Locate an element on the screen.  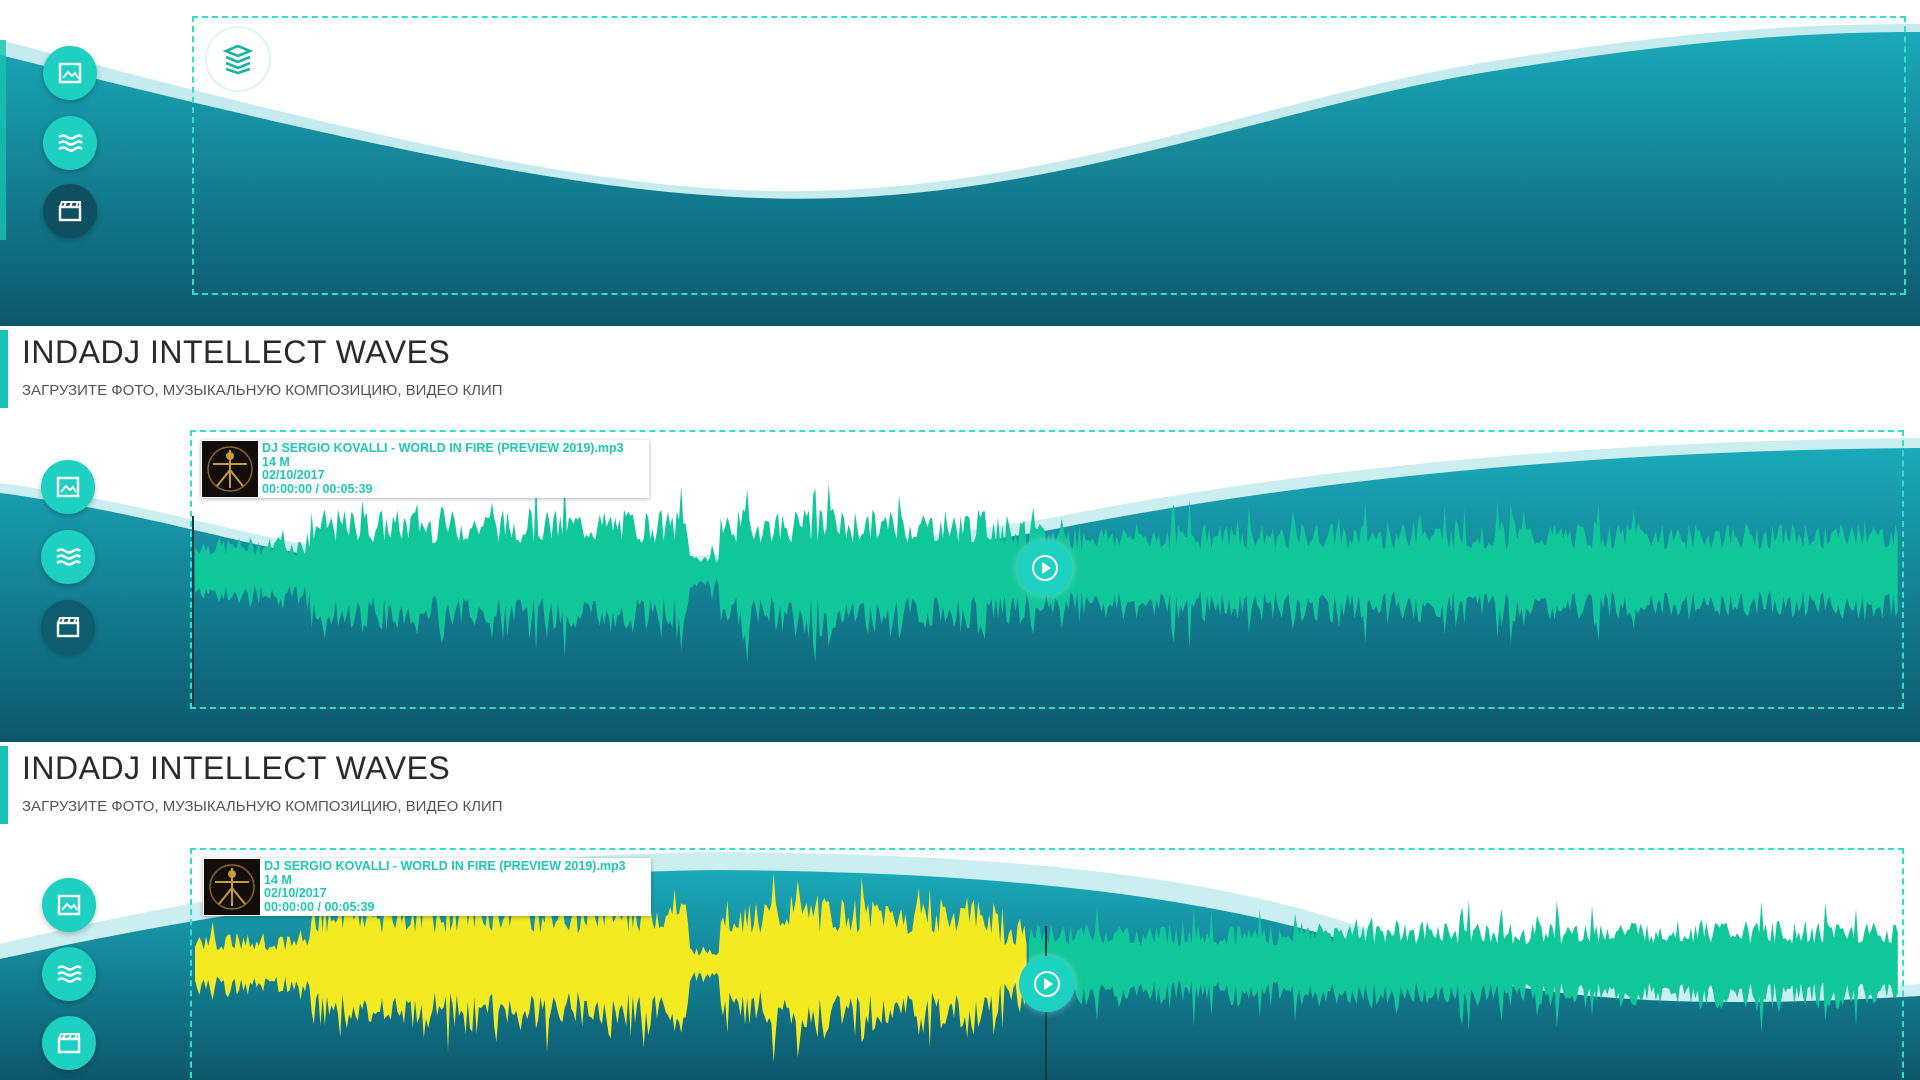
playhead-start is located at coordinates (193, 611).